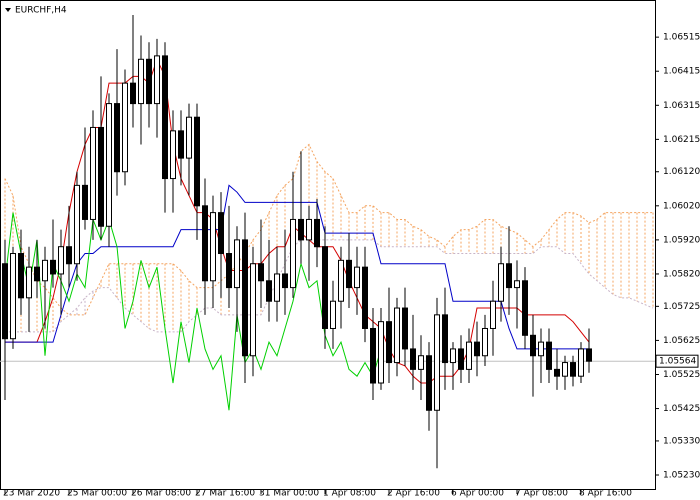  I want to click on y-tick-label: 1.05625, so click(681, 341).